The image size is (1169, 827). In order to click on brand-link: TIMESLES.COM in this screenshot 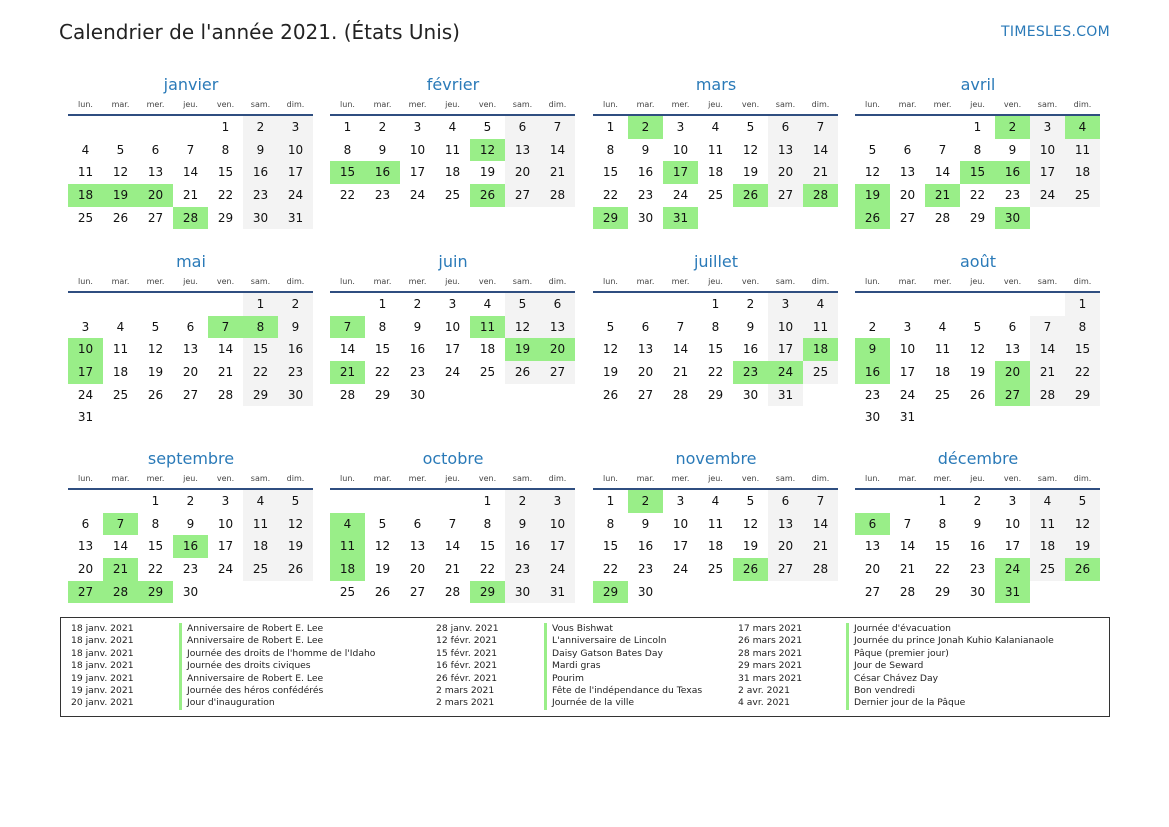, I will do `click(1055, 32)`.